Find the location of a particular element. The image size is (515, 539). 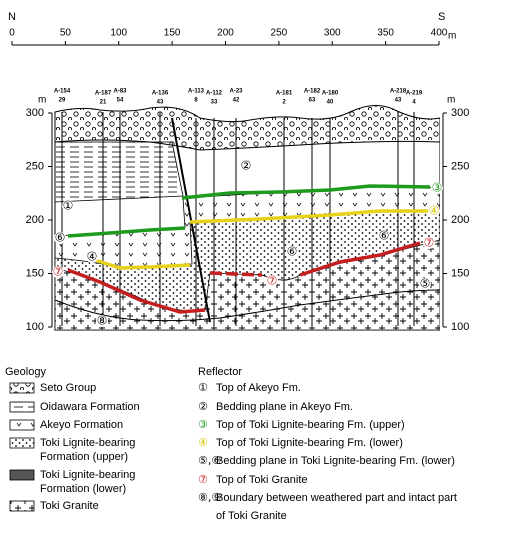

borehole-depth: 4 is located at coordinates (414, 103).